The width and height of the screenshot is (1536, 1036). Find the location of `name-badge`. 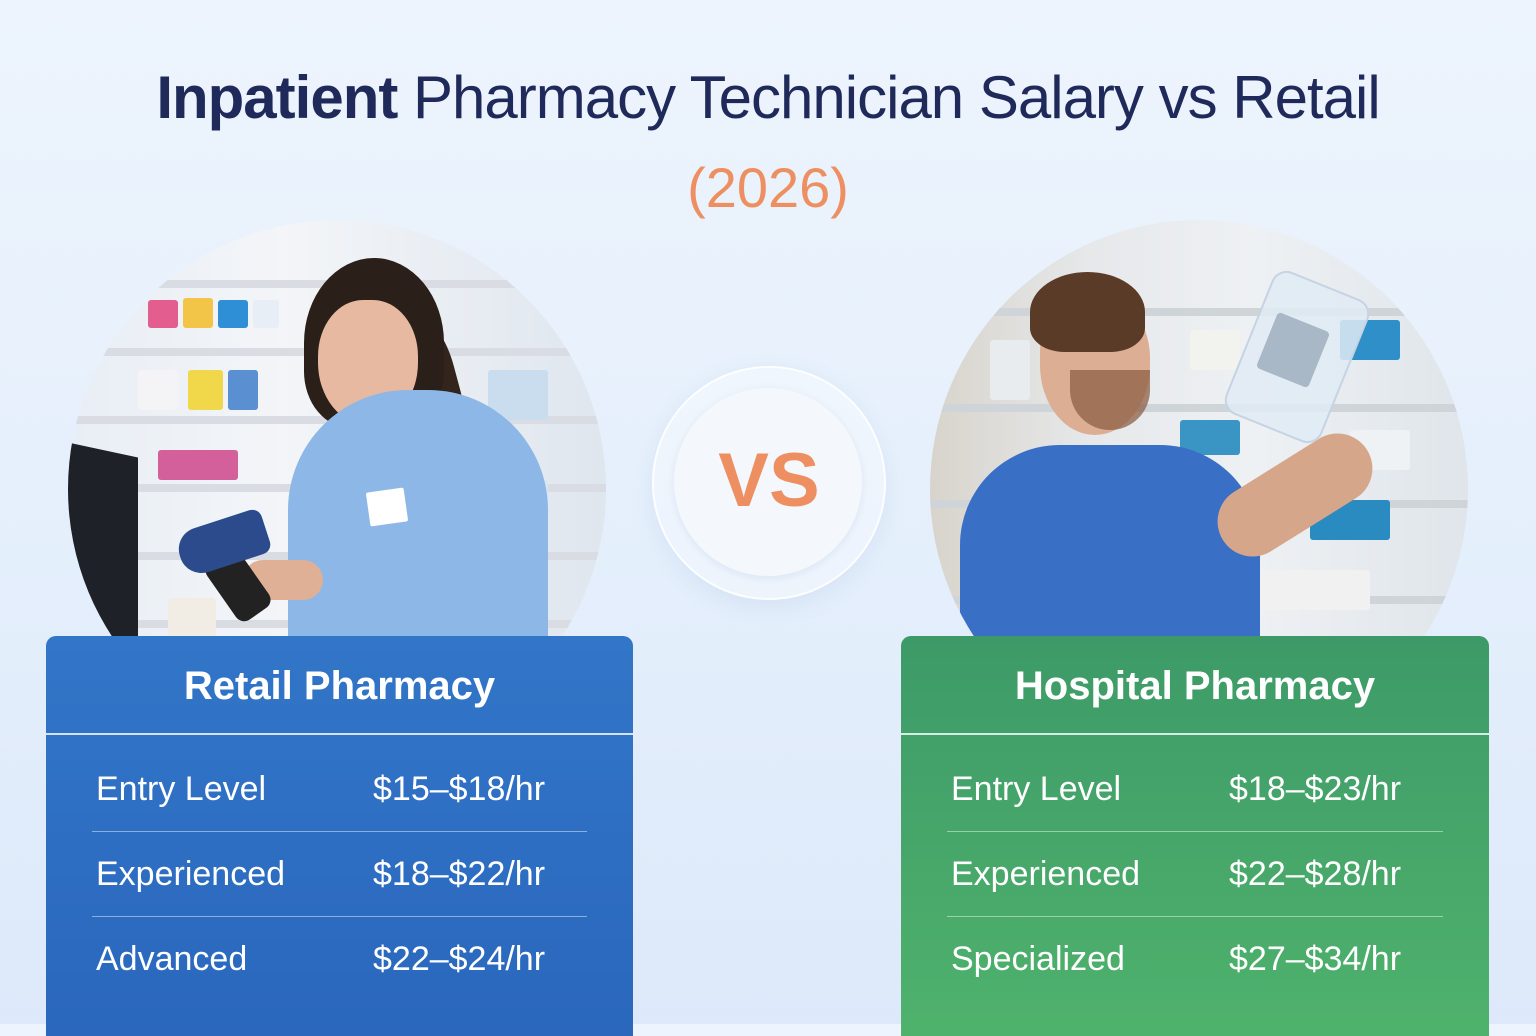

name-badge is located at coordinates (387, 507).